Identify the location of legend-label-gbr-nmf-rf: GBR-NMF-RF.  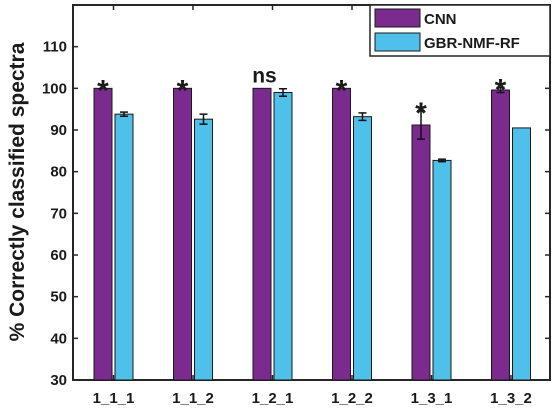
(472, 43).